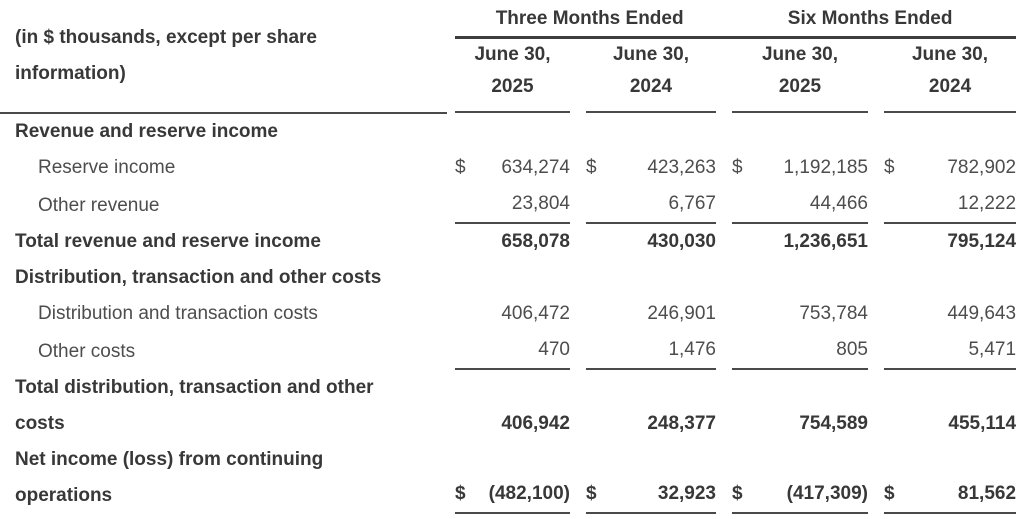 The height and width of the screenshot is (519, 1024). Describe the element at coordinates (833, 313) in the screenshot. I see `value: 753,784` at that location.